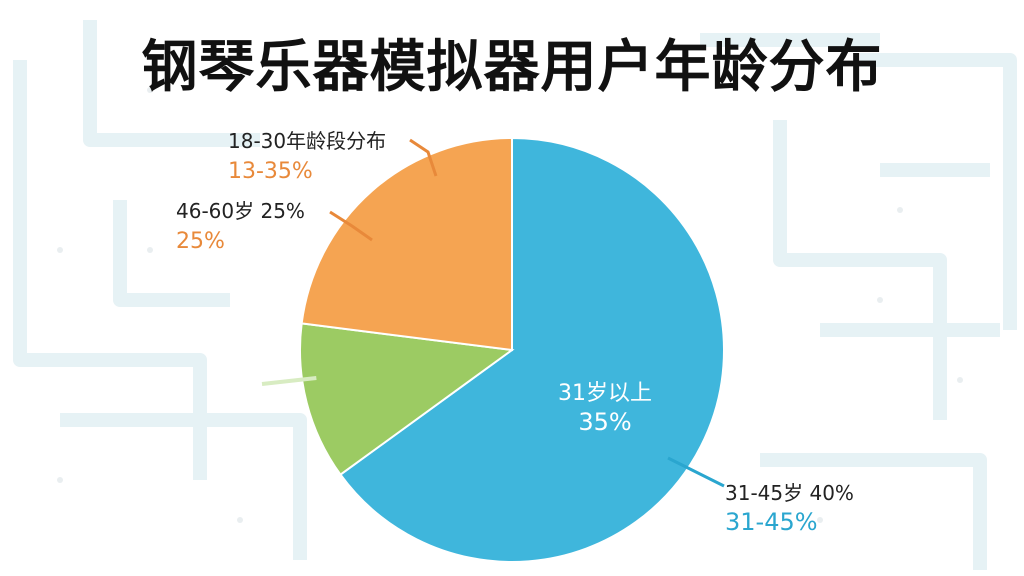 Image resolution: width=1024 pixels, height=576 pixels. Describe the element at coordinates (789, 493) in the screenshot. I see `annotation-label: 31-45岁 40%` at that location.